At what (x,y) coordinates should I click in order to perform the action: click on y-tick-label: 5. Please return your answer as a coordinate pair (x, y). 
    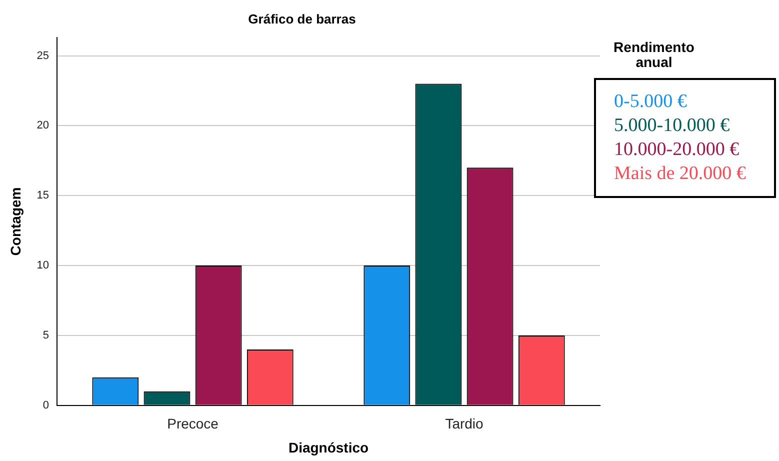
    Looking at the image, I should click on (46, 336).